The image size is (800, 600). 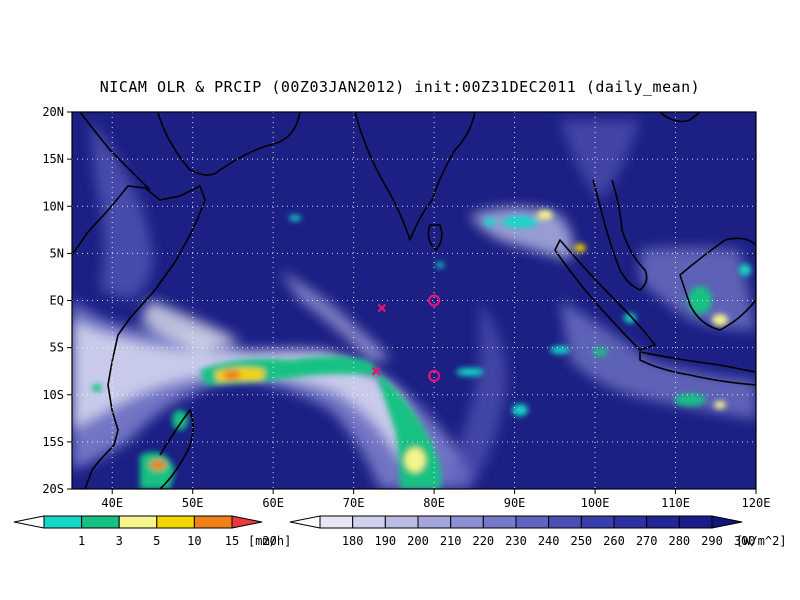 I want to click on lon-tick-label: 110E, so click(x=675, y=503).